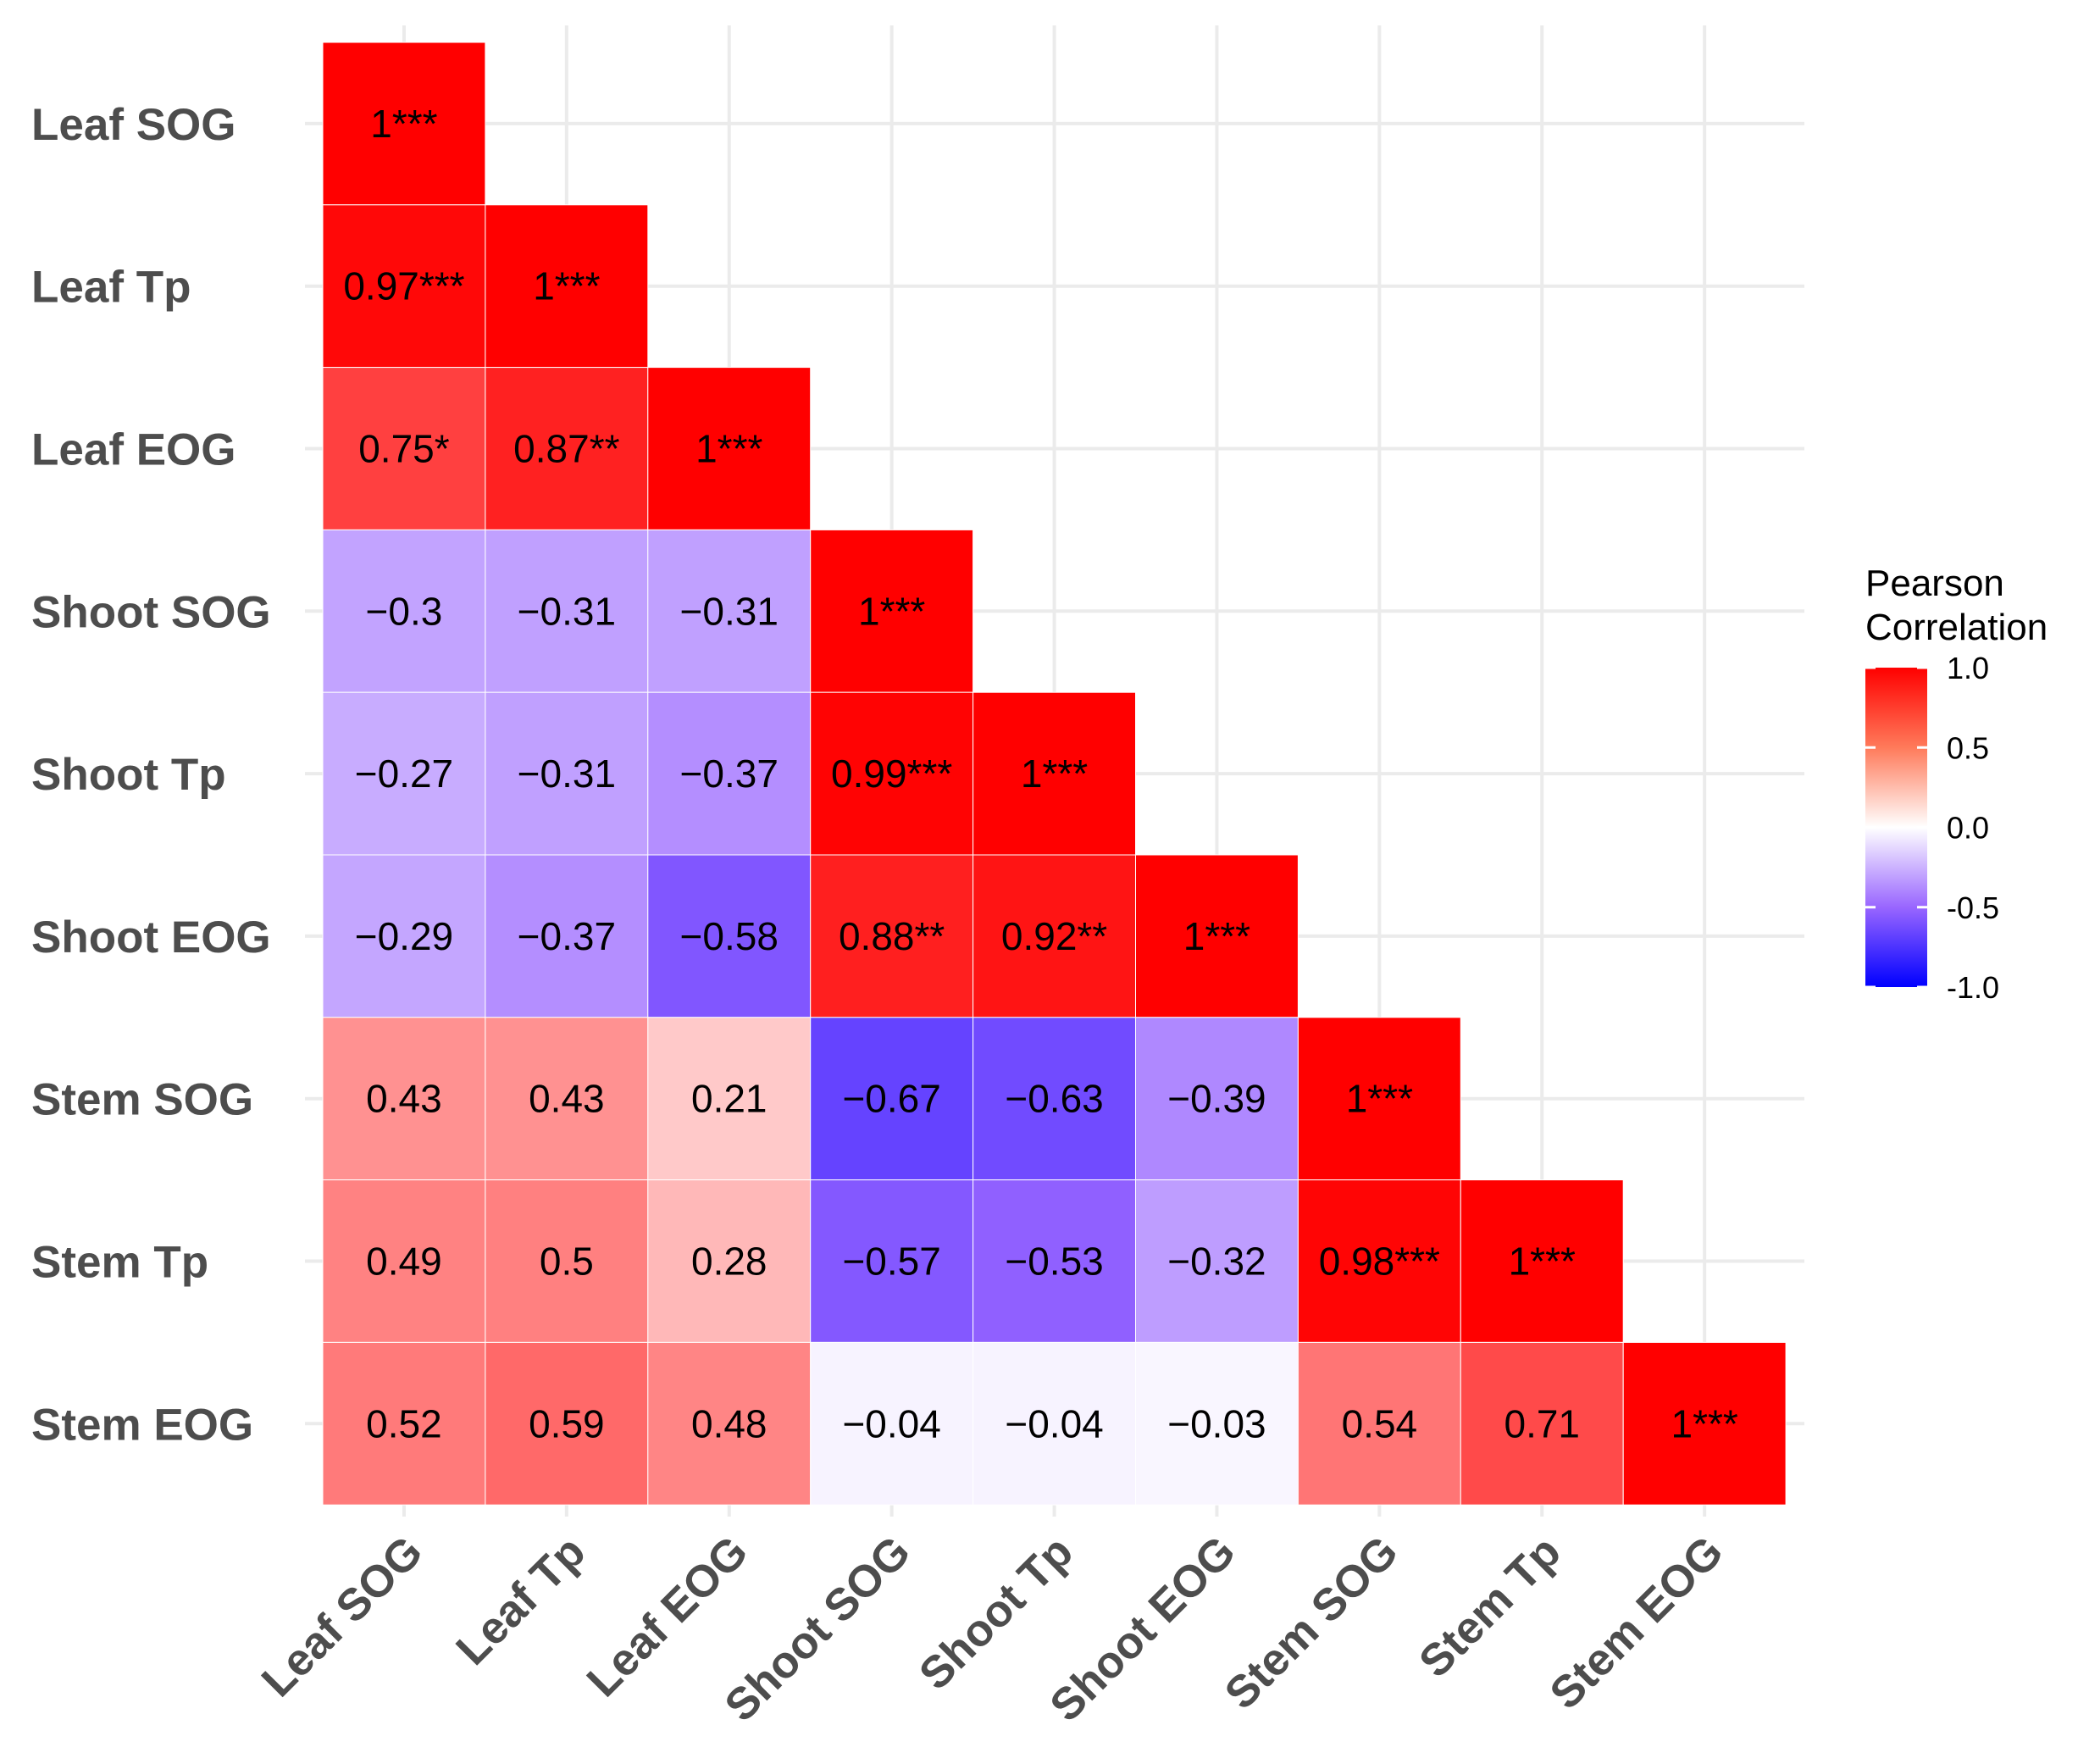 Image resolution: width=2078 pixels, height=1764 pixels. Describe the element at coordinates (133, 450) in the screenshot. I see `y-tick-label: Leaf EOG` at that location.